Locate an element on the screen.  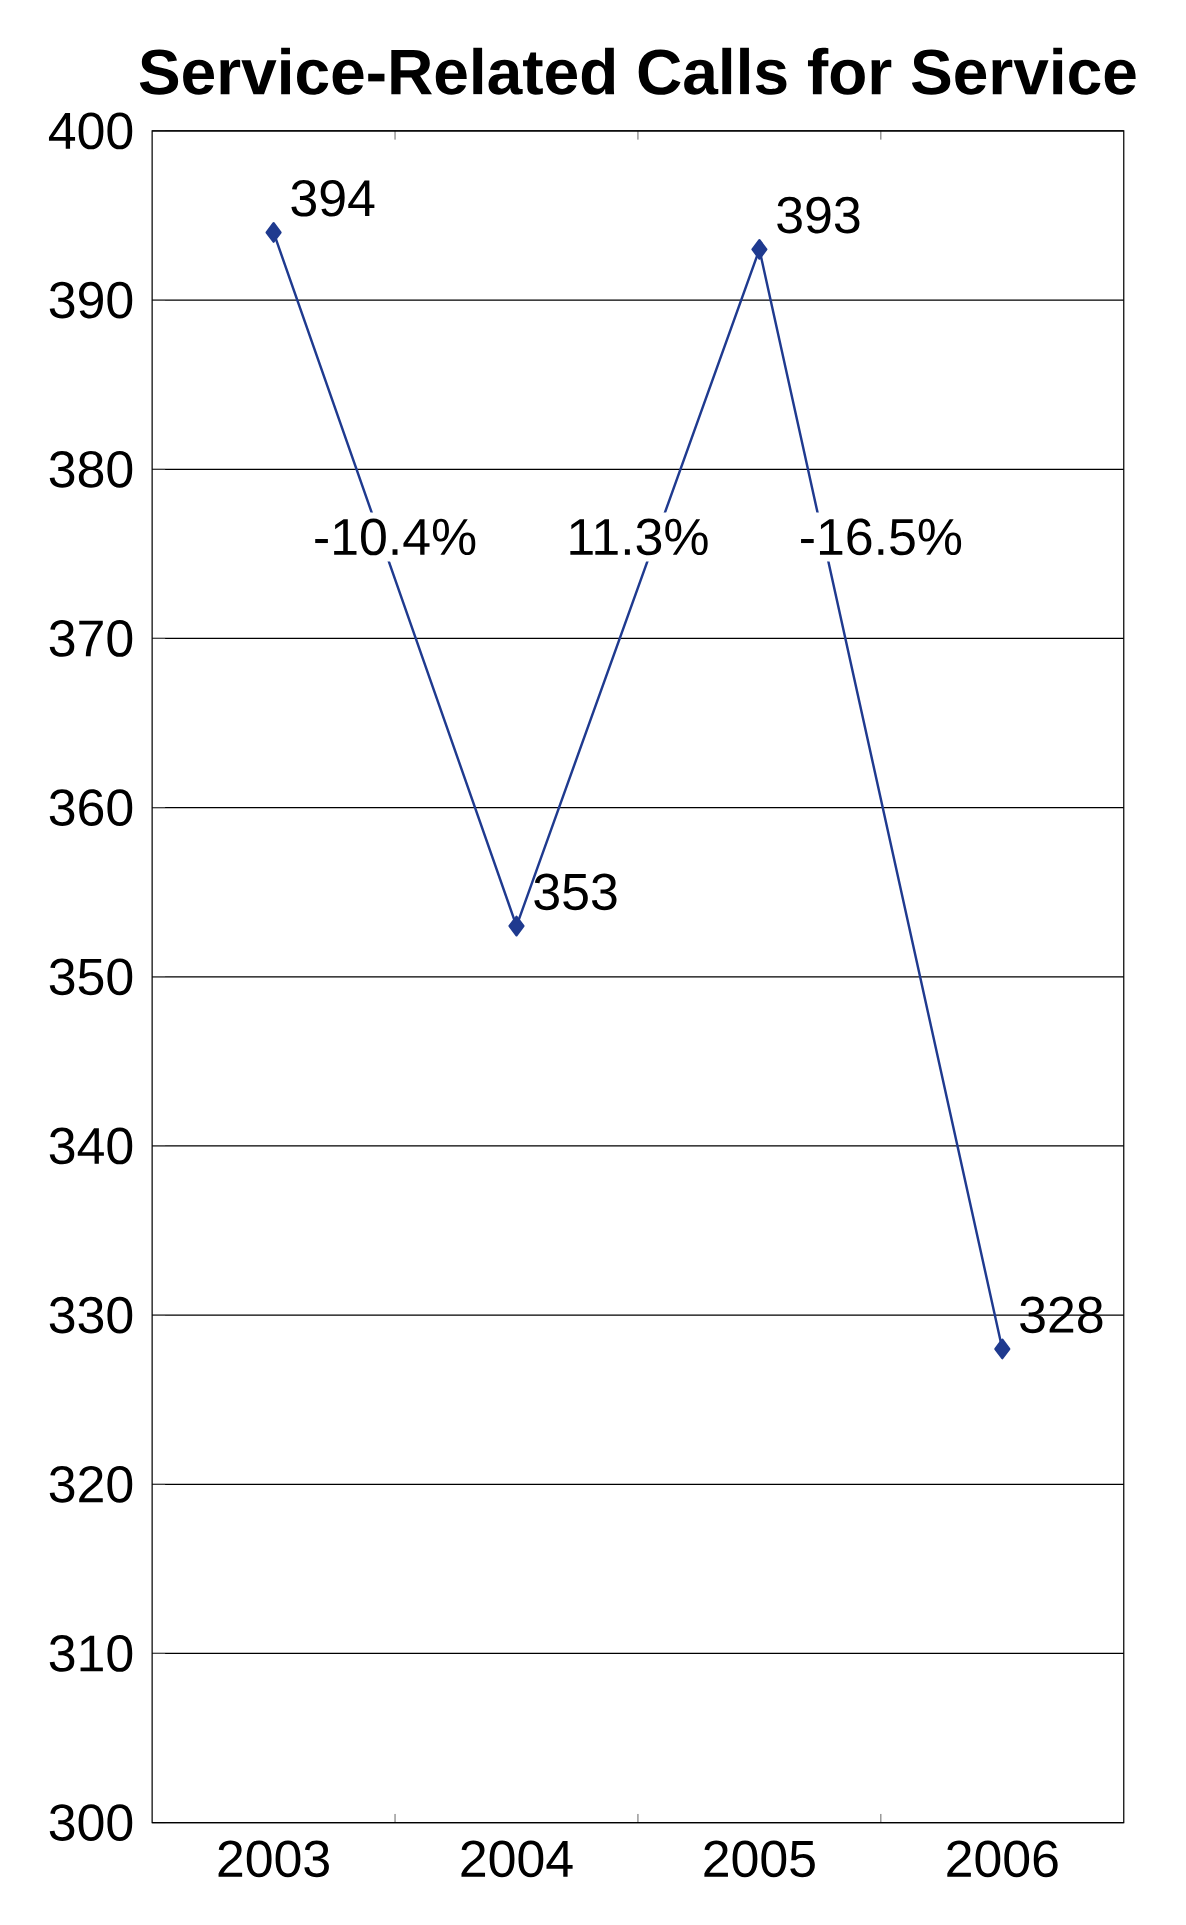
data-label: 393 is located at coordinates (818, 215).